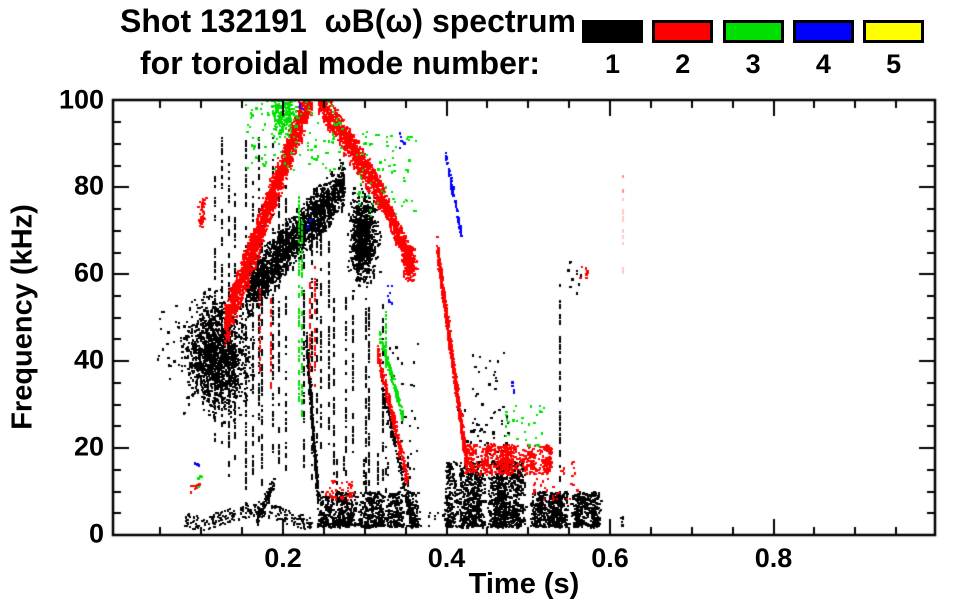 The width and height of the screenshot is (963, 615). I want to click on y-tick-label: 80, so click(88, 185).